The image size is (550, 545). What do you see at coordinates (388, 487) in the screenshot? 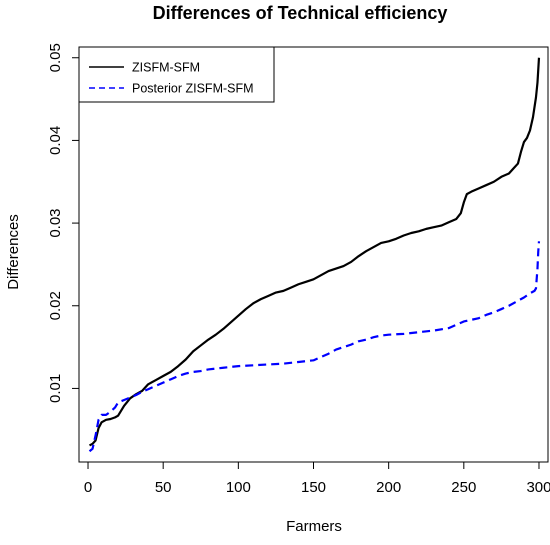
I see `x-tick-label: 200` at bounding box center [388, 487].